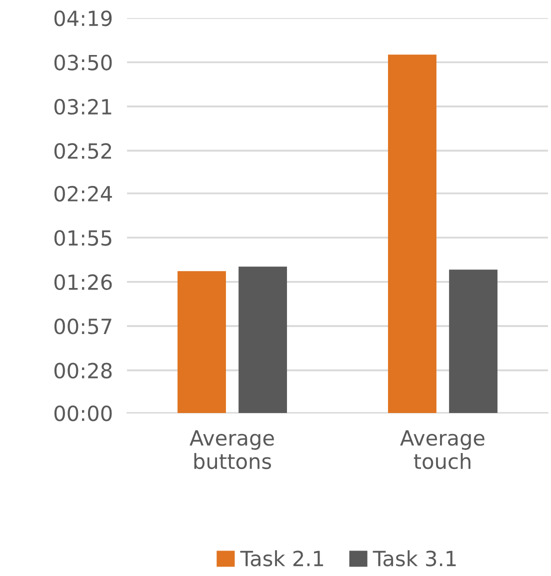  What do you see at coordinates (83, 151) in the screenshot?
I see `y-tick-label: 02:52` at bounding box center [83, 151].